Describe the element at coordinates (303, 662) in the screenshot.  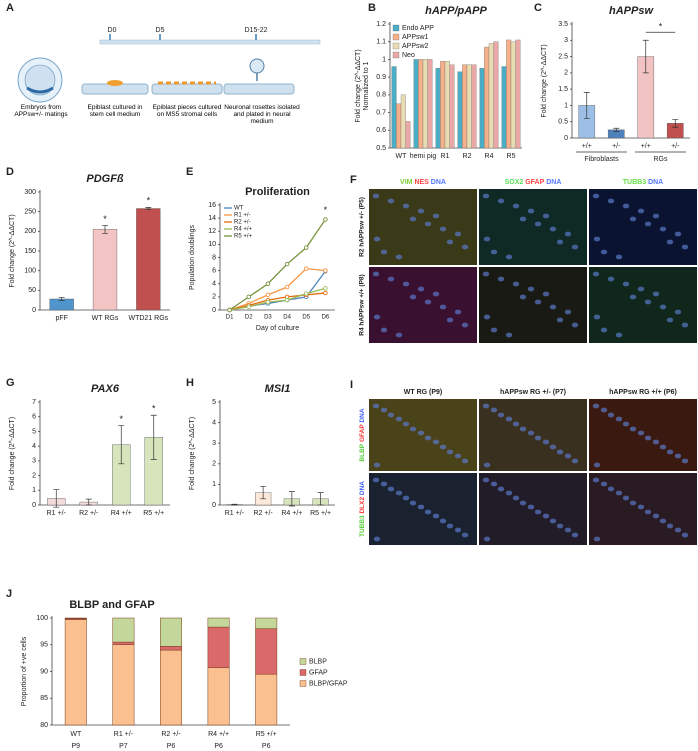
I see `legend-swatch` at that location.